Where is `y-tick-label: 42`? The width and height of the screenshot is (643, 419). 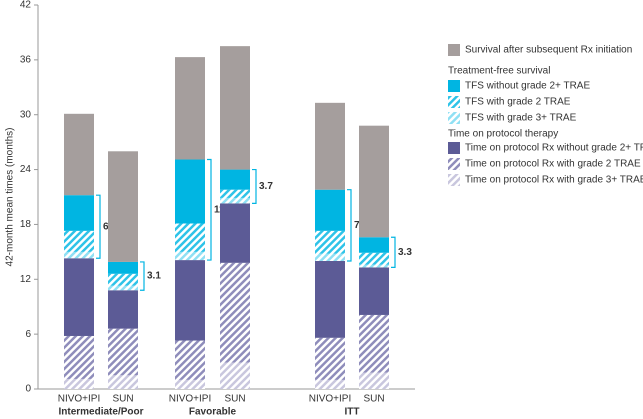
y-tick-label: 42 is located at coordinates (26, 5).